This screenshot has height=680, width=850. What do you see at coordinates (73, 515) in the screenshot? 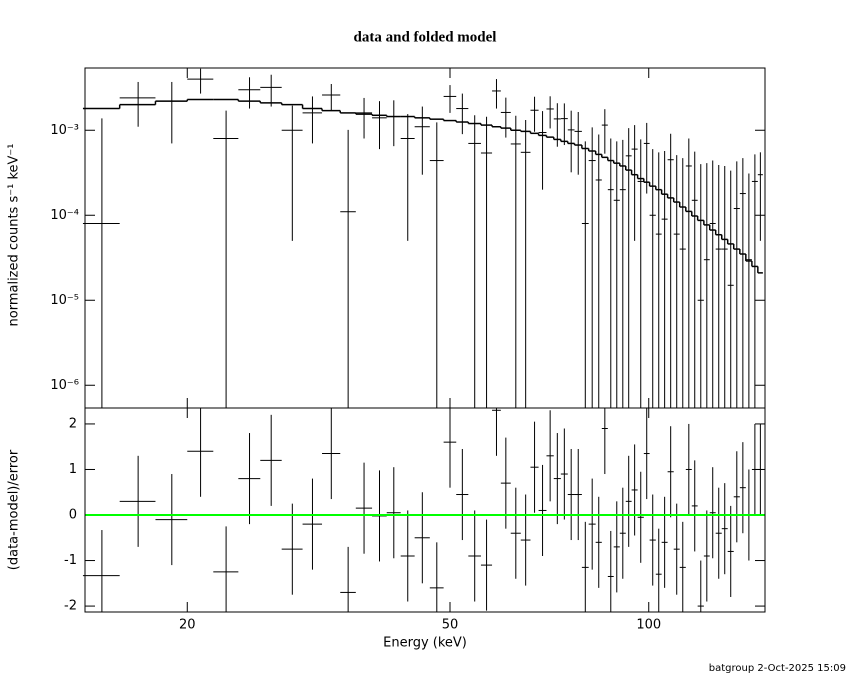
I see `y-tick-label: 0` at bounding box center [73, 515].